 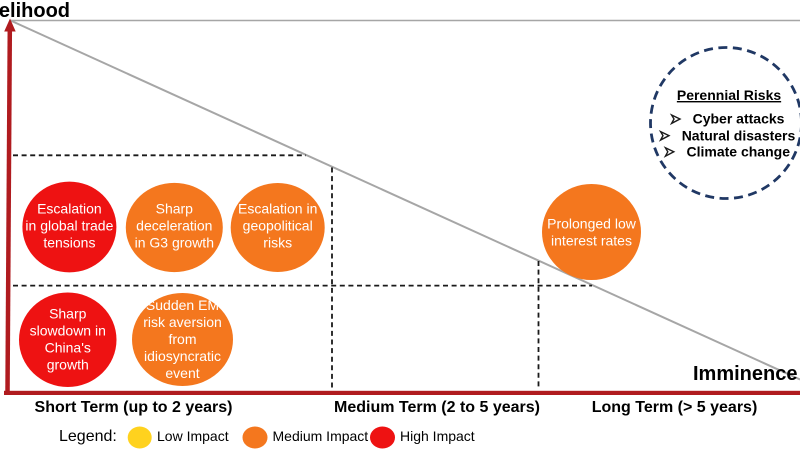 What do you see at coordinates (182, 305) in the screenshot?
I see `svg-text: Sudden EM` at bounding box center [182, 305].